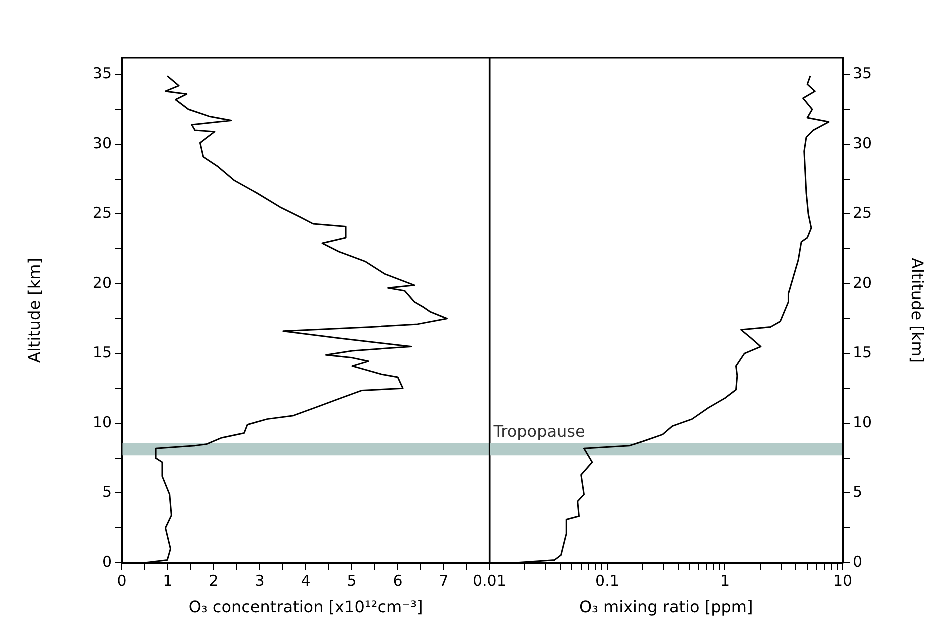 The image size is (949, 644). Describe the element at coordinates (260, 581) in the screenshot. I see `x-tick-label: 3` at that location.